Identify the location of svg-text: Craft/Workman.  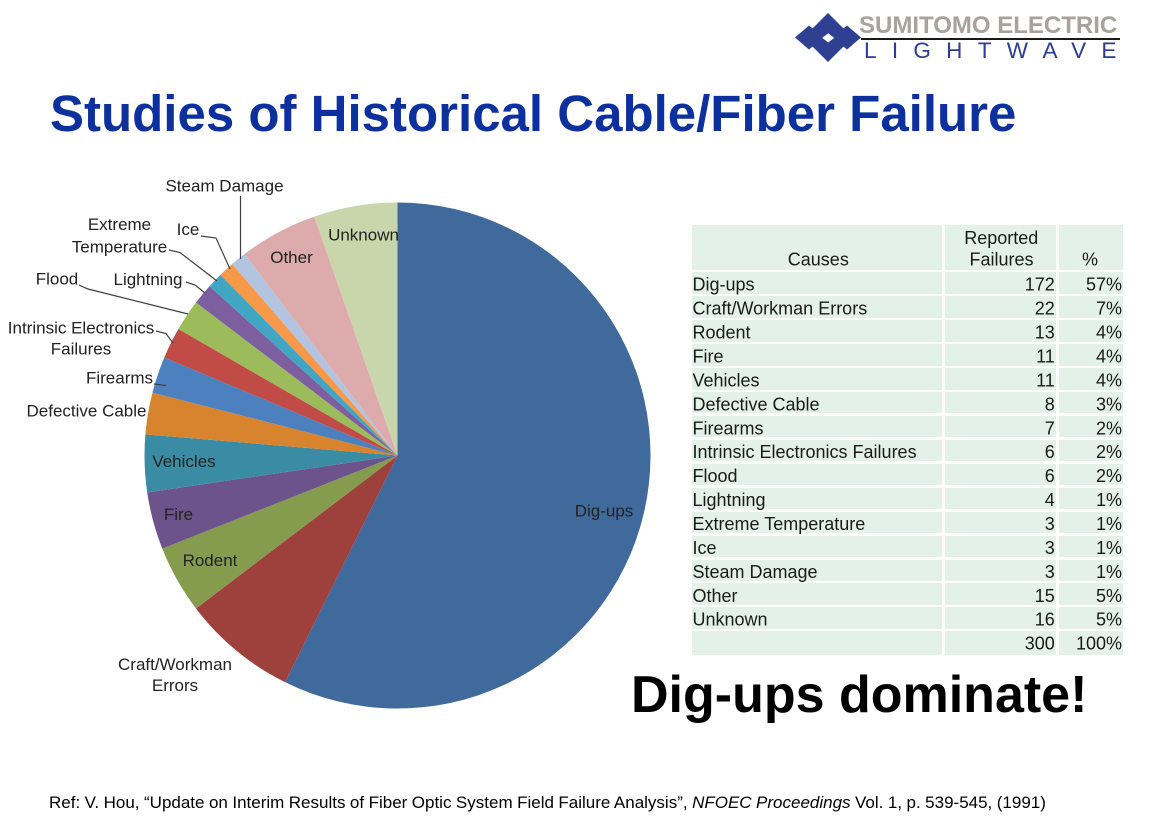
(175, 664).